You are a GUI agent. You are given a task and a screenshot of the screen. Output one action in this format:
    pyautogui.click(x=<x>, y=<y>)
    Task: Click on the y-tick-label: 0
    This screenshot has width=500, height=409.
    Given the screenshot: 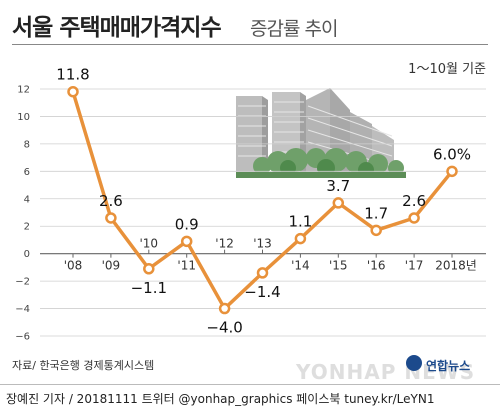 What is the action you would take?
    pyautogui.click(x=27, y=254)
    